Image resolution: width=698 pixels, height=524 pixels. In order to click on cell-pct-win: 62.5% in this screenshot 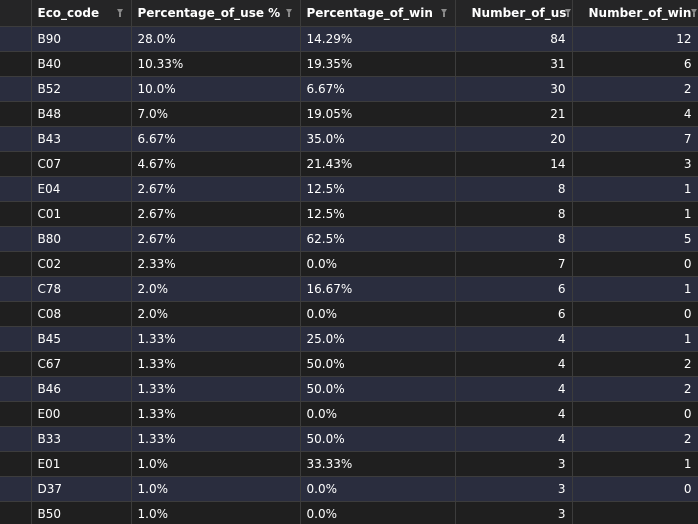, I will do `click(378, 239)`.